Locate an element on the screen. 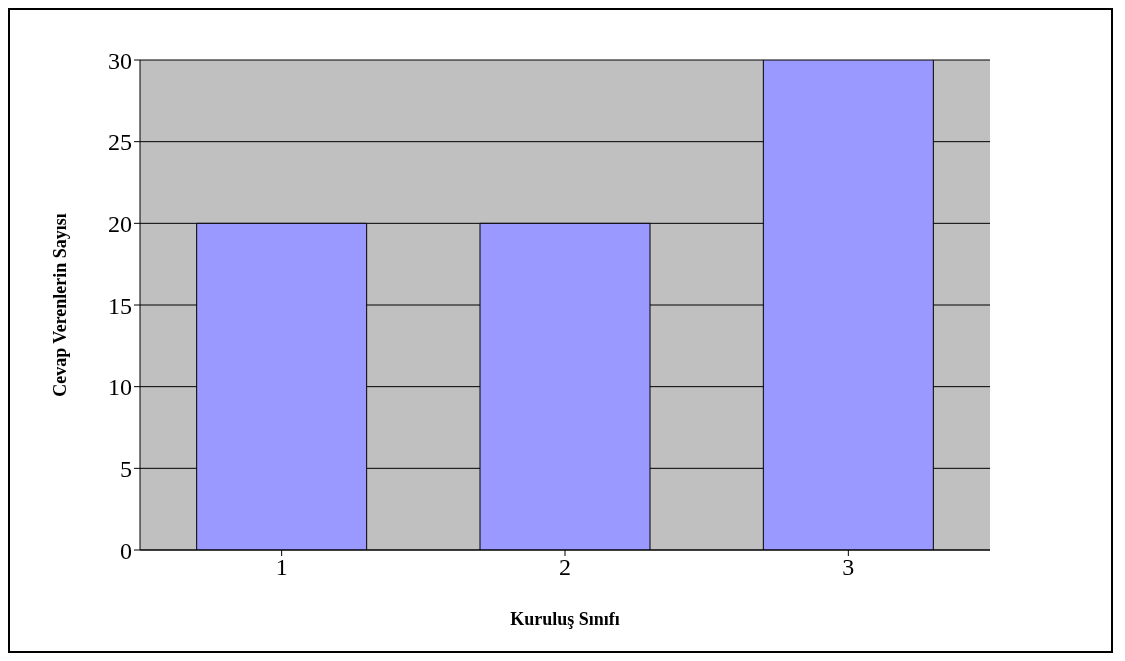 This screenshot has width=1125, height=661. x-tick-label: 2 is located at coordinates (565, 567).